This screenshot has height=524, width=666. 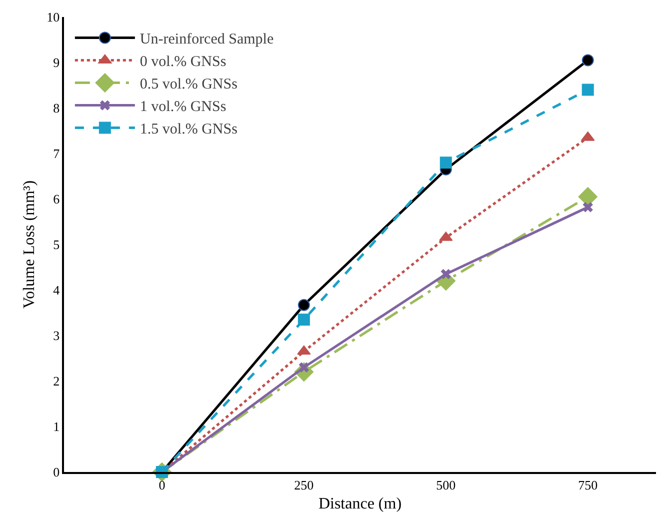 What do you see at coordinates (56, 62) in the screenshot?
I see `y-tick-label: 9` at bounding box center [56, 62].